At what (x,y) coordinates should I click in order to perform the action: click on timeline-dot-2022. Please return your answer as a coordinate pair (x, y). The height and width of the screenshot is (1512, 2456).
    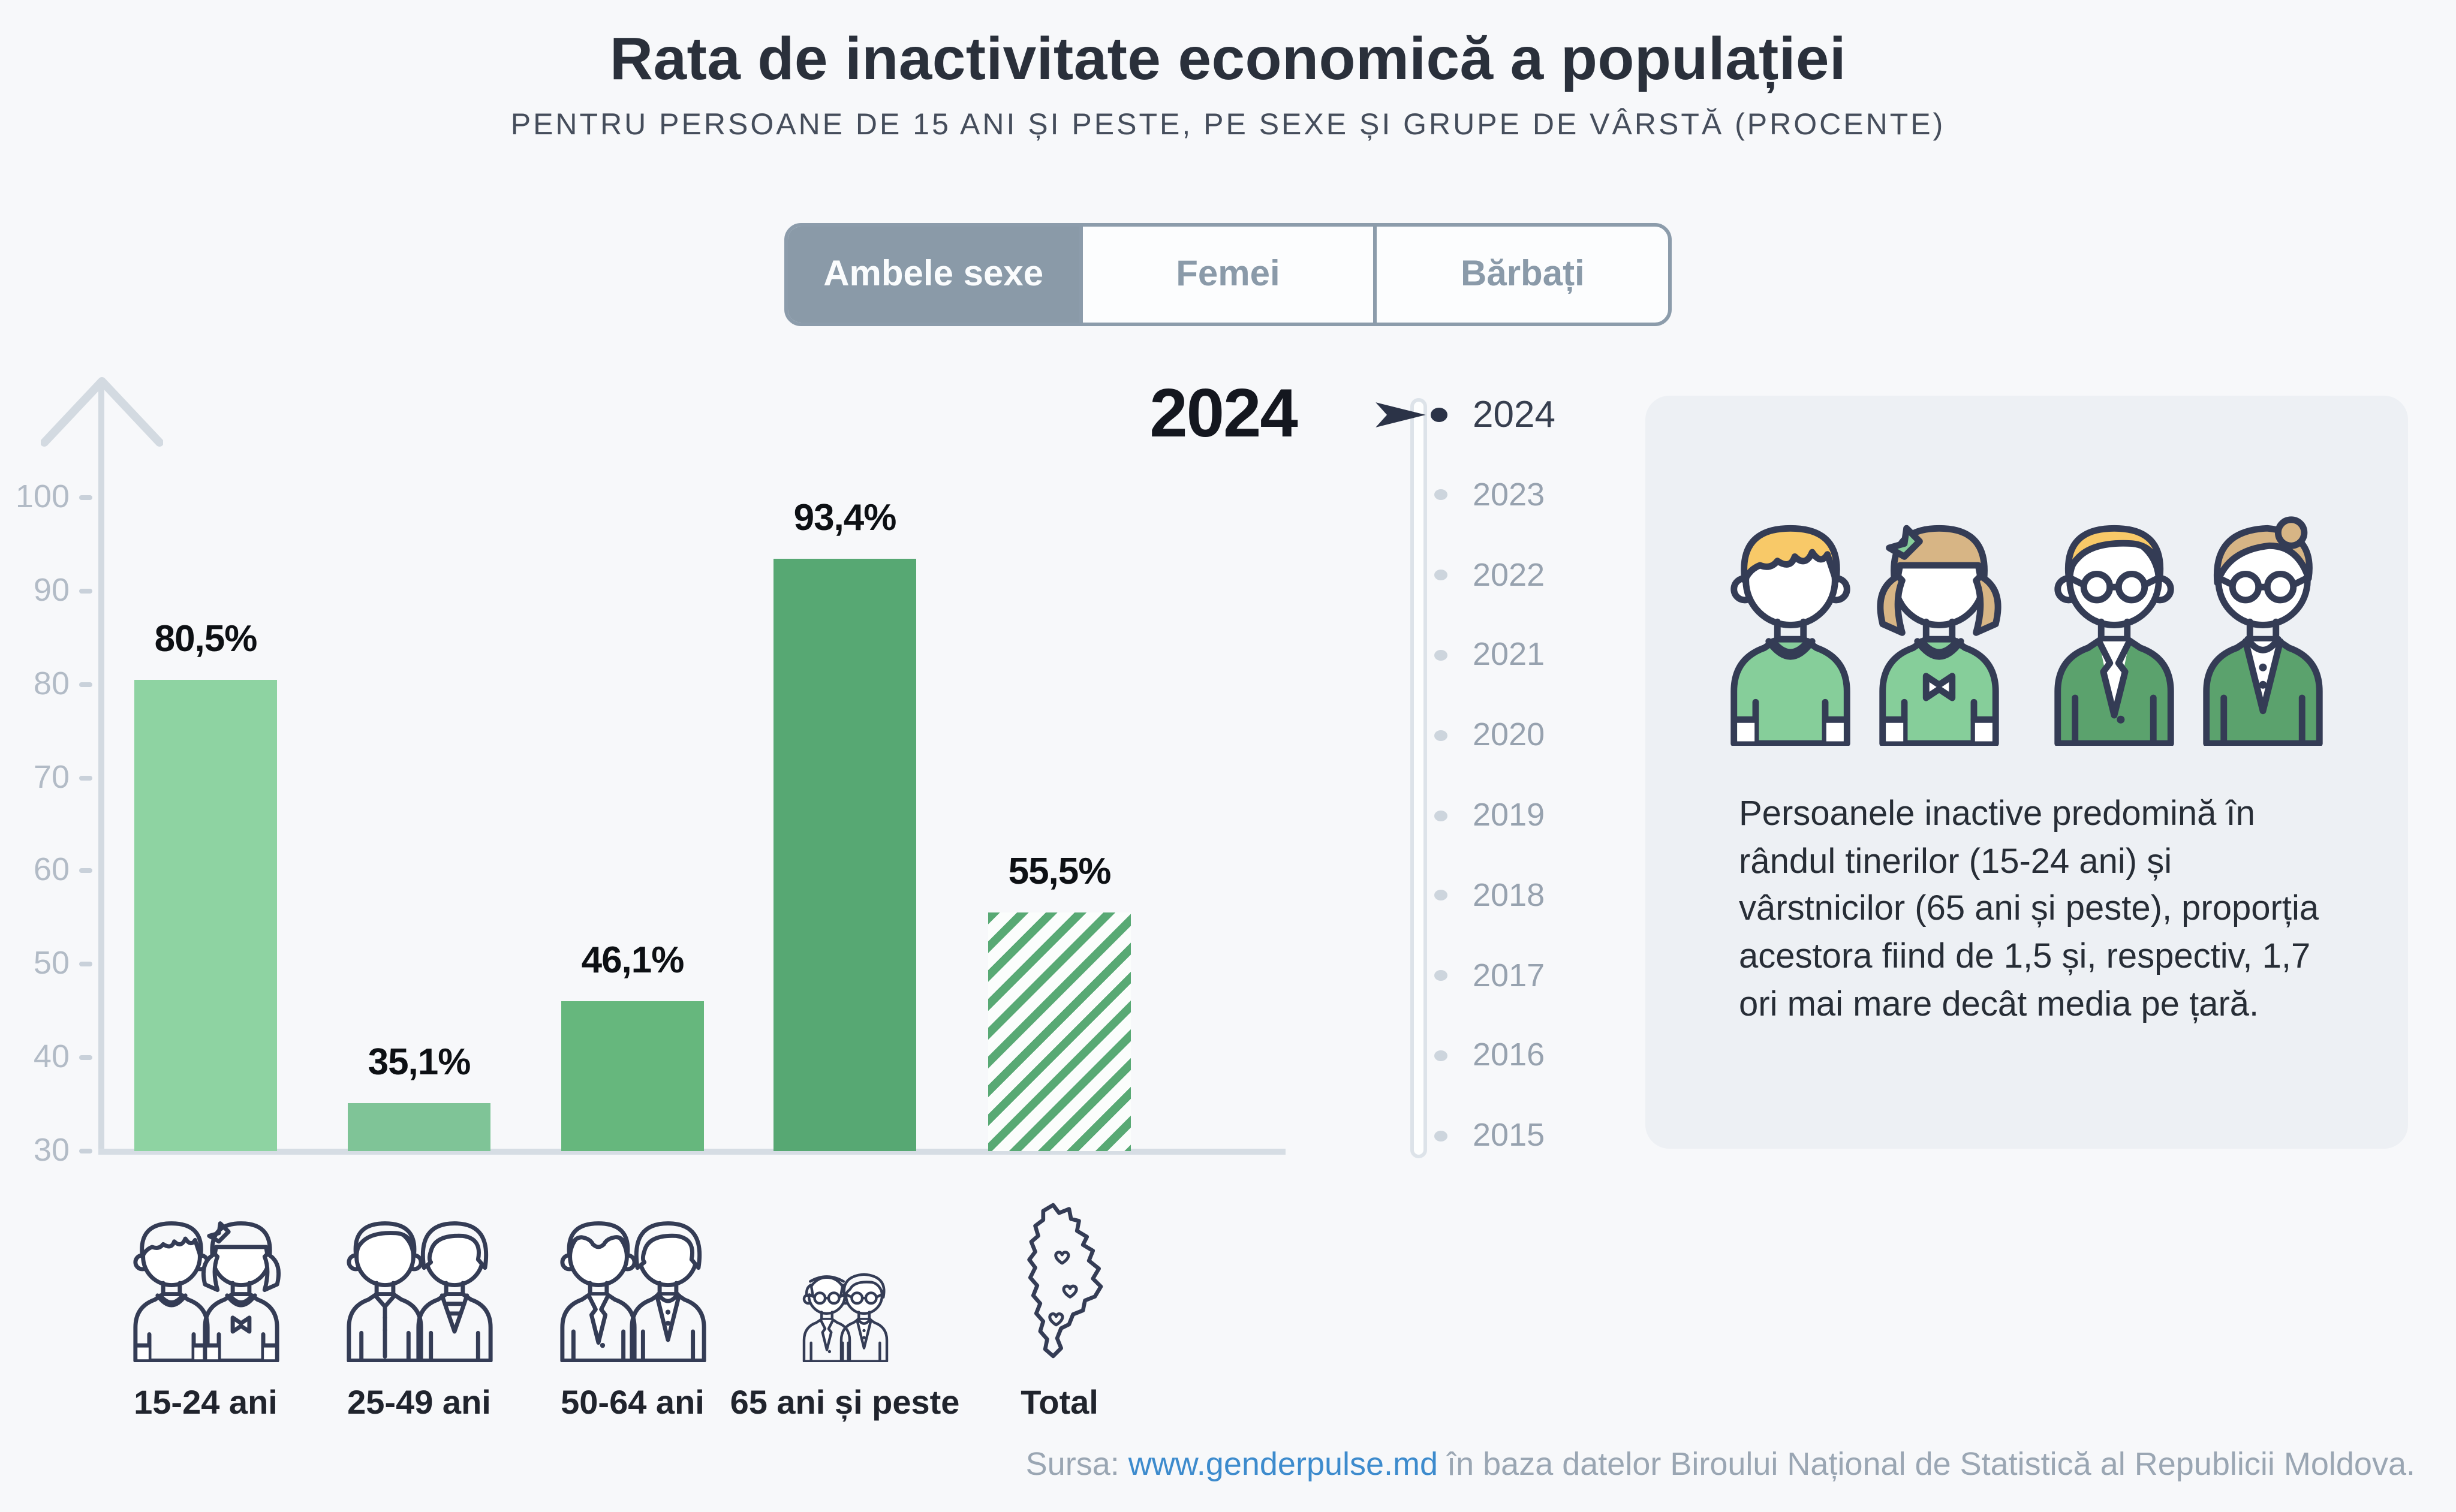
    Looking at the image, I should click on (1441, 575).